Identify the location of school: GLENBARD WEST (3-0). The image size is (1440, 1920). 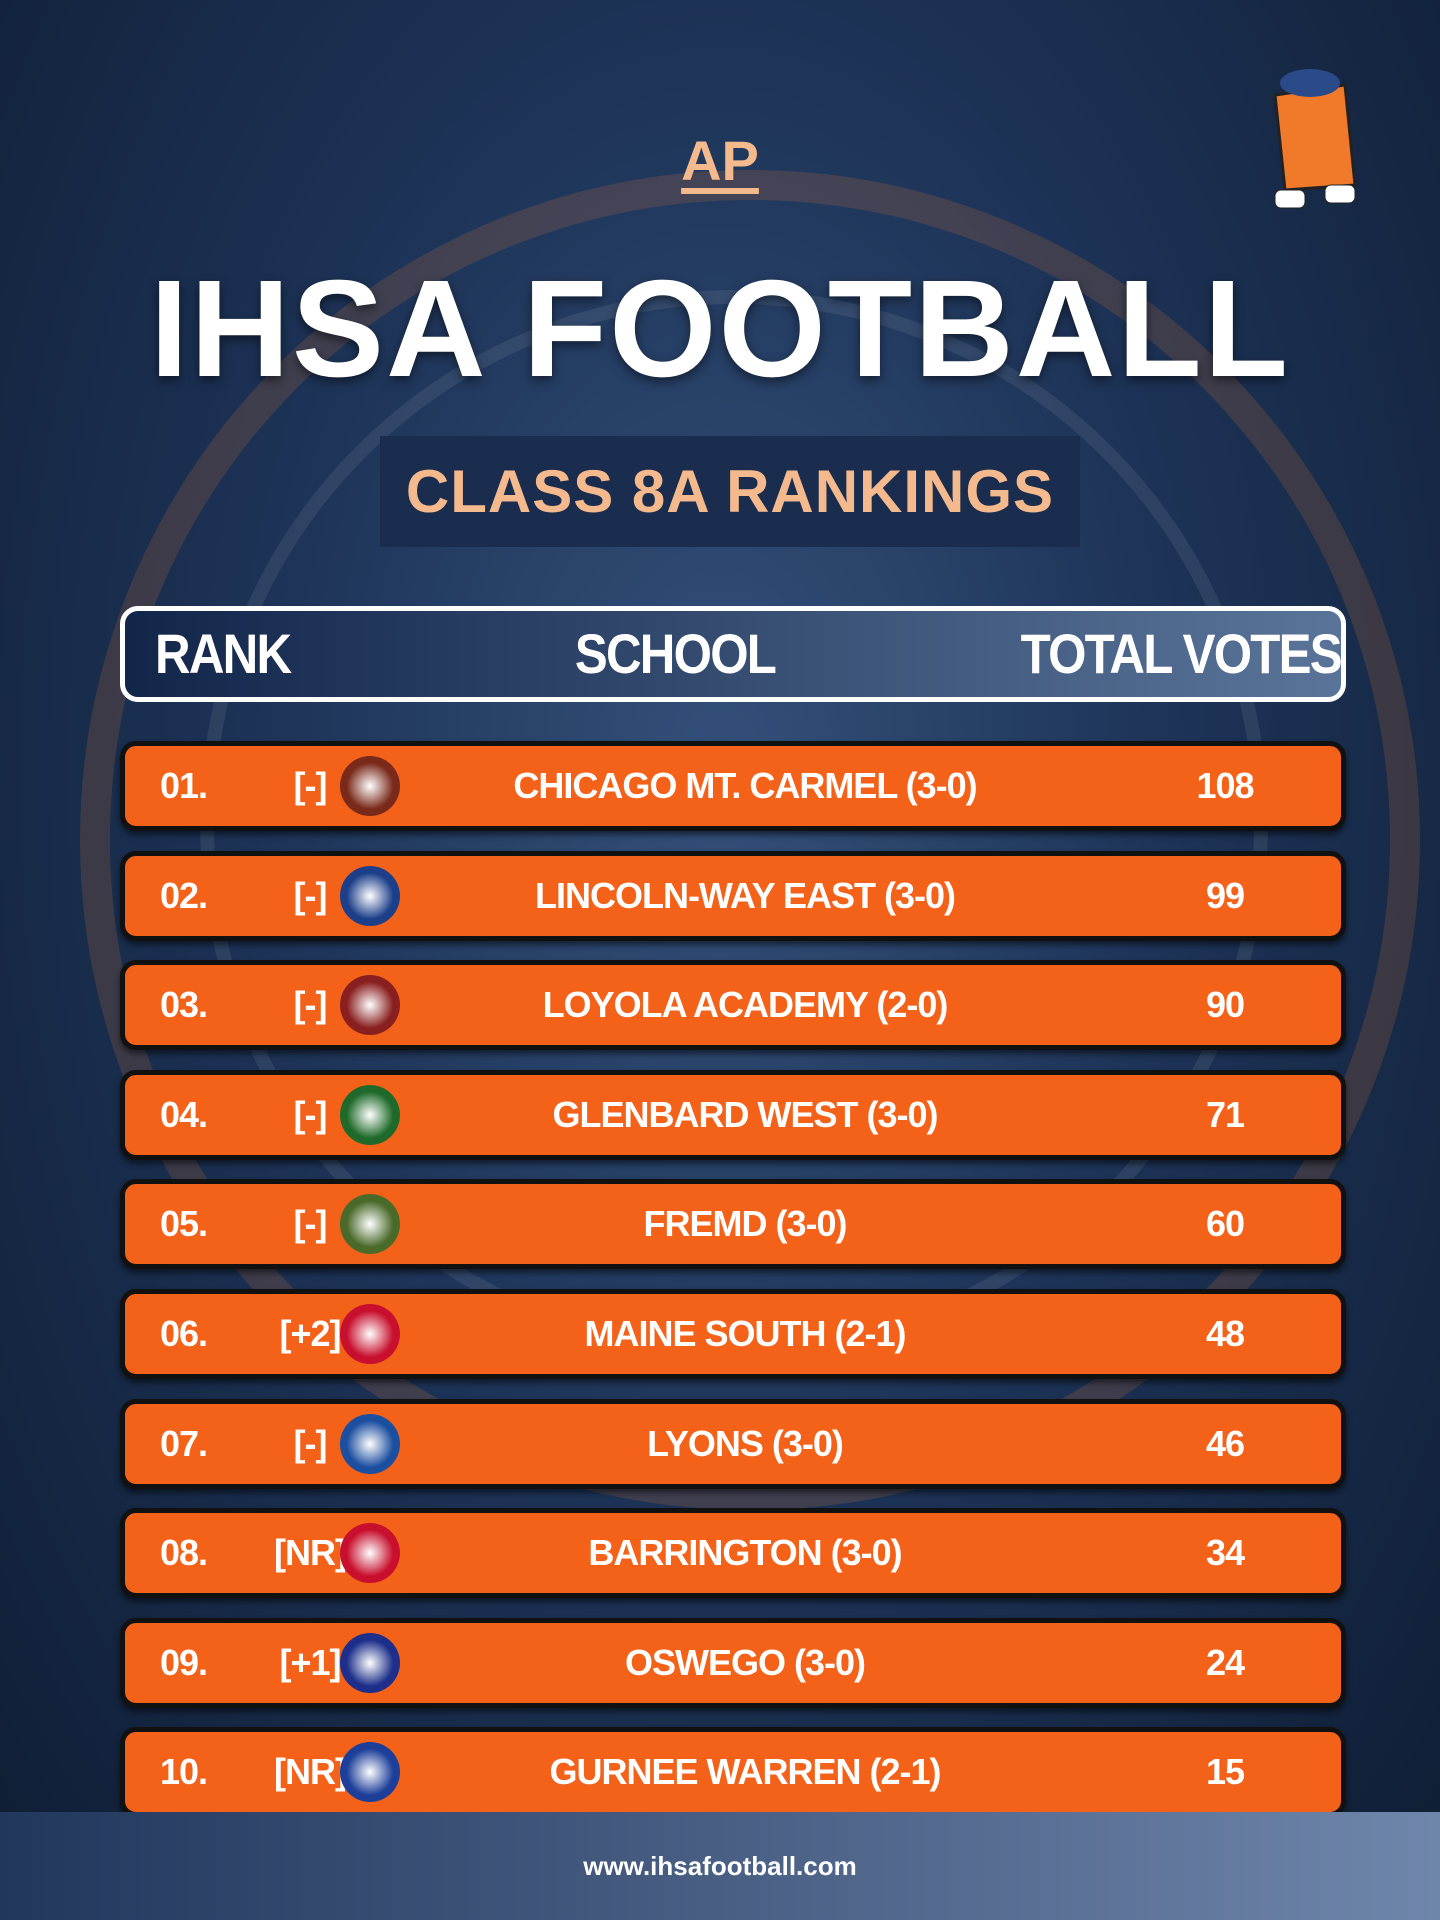
(745, 1114).